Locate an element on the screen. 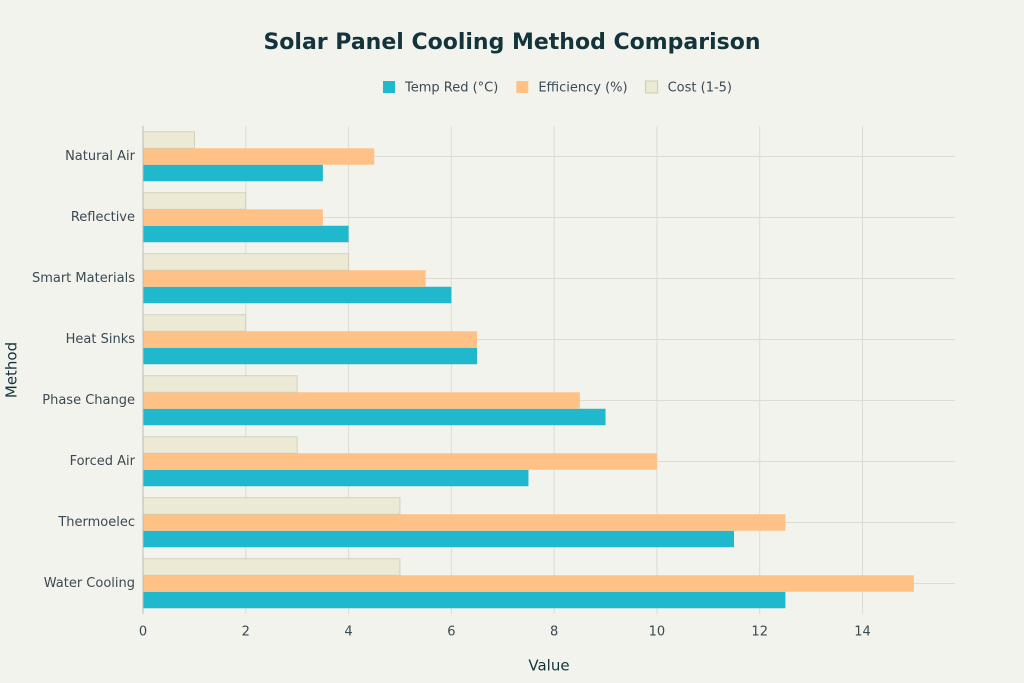 This screenshot has width=1024, height=683. x-tick-label: 6 is located at coordinates (451, 632).